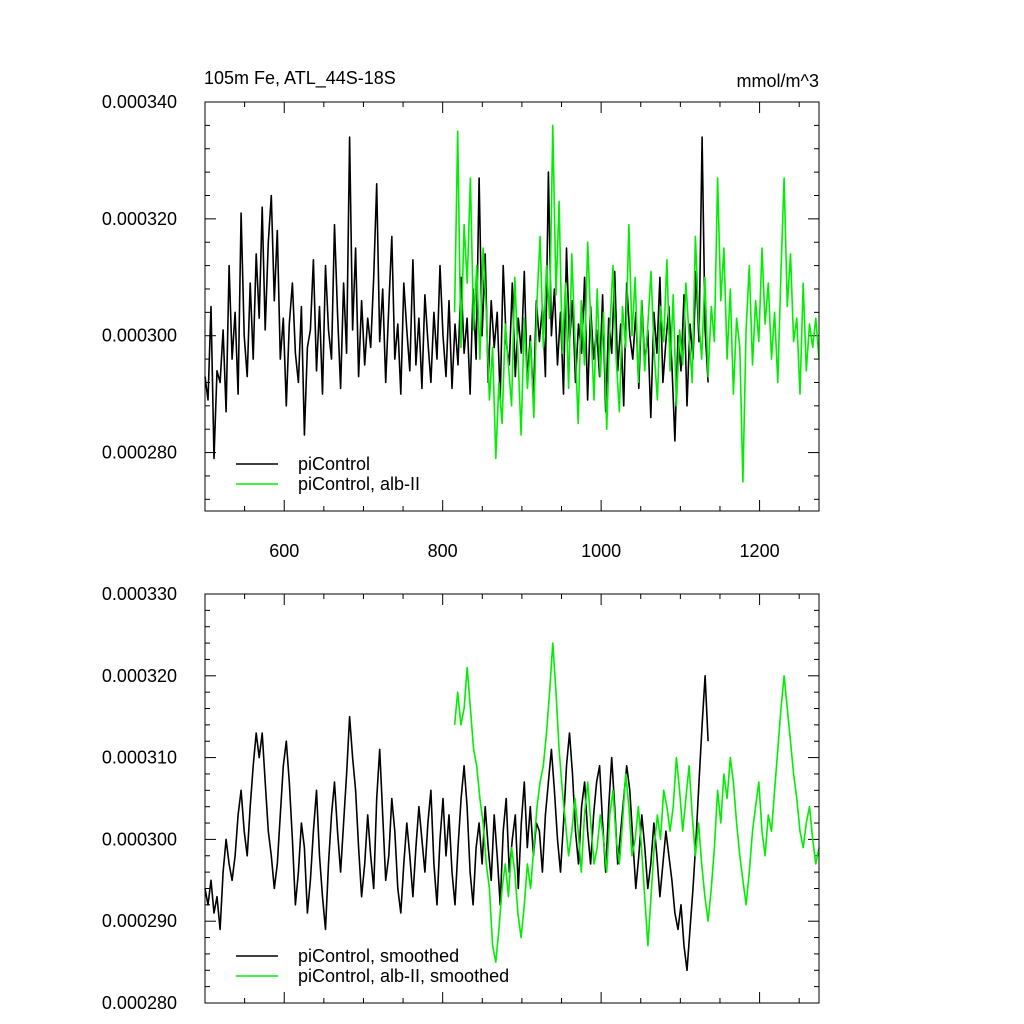 This screenshot has width=1024, height=1024. What do you see at coordinates (139, 921) in the screenshot?
I see `y-tick-label: 0.000290` at bounding box center [139, 921].